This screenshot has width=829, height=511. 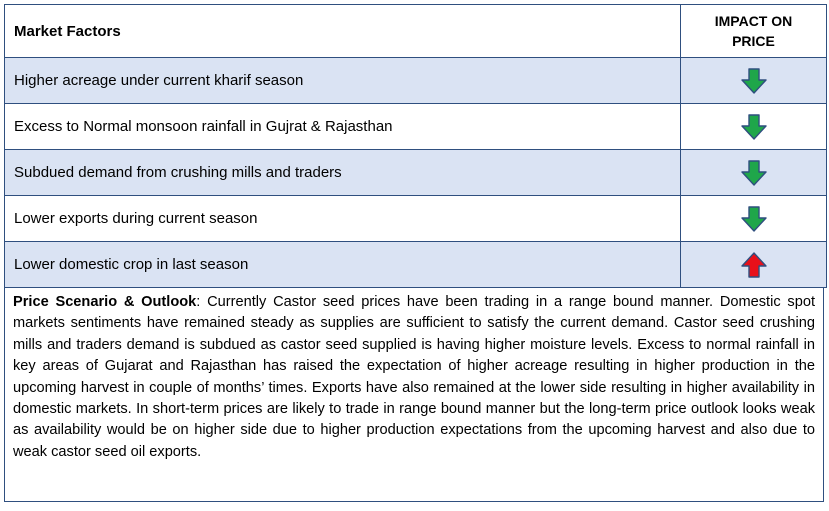 What do you see at coordinates (753, 21) in the screenshot?
I see `header-impact-line1: IMPACT ON` at bounding box center [753, 21].